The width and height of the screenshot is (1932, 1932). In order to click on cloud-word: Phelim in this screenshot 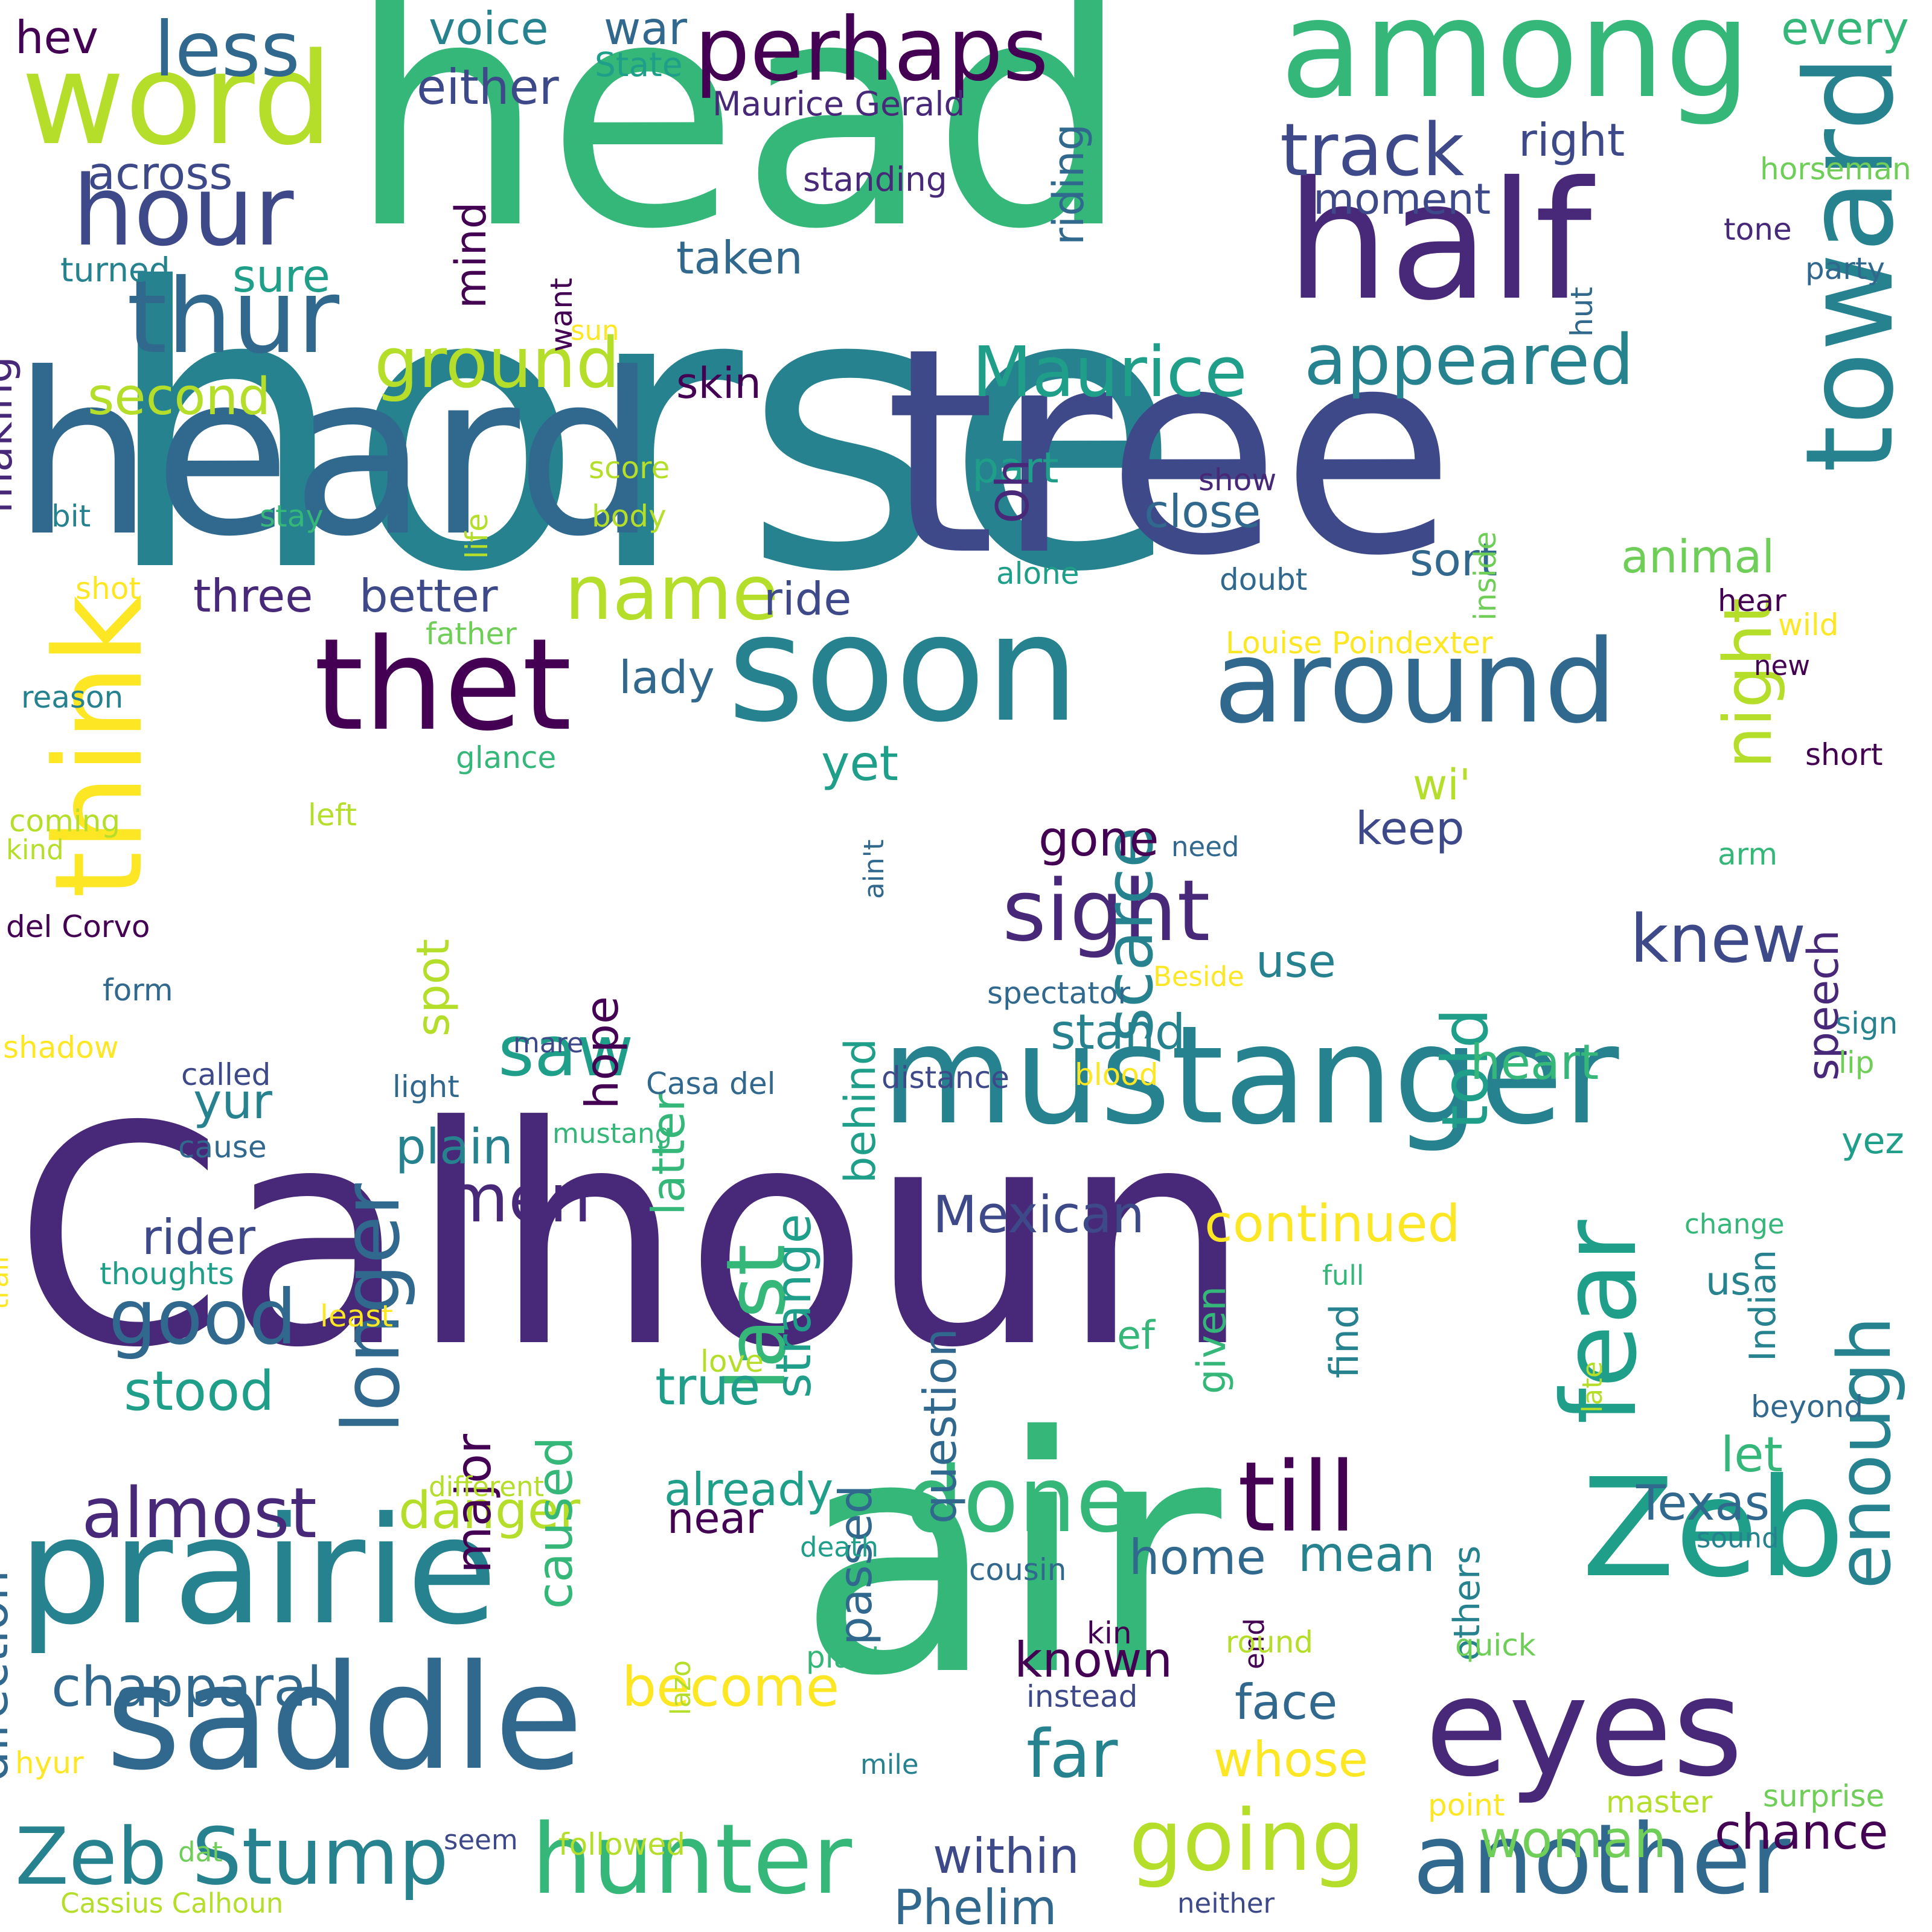, I will do `click(976, 1906)`.